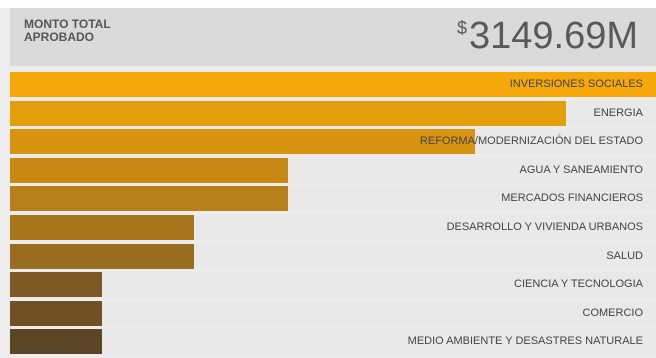 This screenshot has width=656, height=358. What do you see at coordinates (333, 170) in the screenshot?
I see `bar-row: AGUA Y SANEAMIENTO` at bounding box center [333, 170].